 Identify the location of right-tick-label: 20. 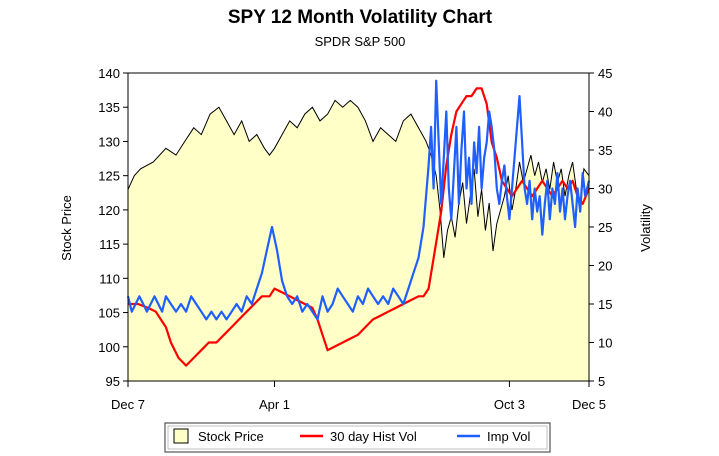
(605, 266).